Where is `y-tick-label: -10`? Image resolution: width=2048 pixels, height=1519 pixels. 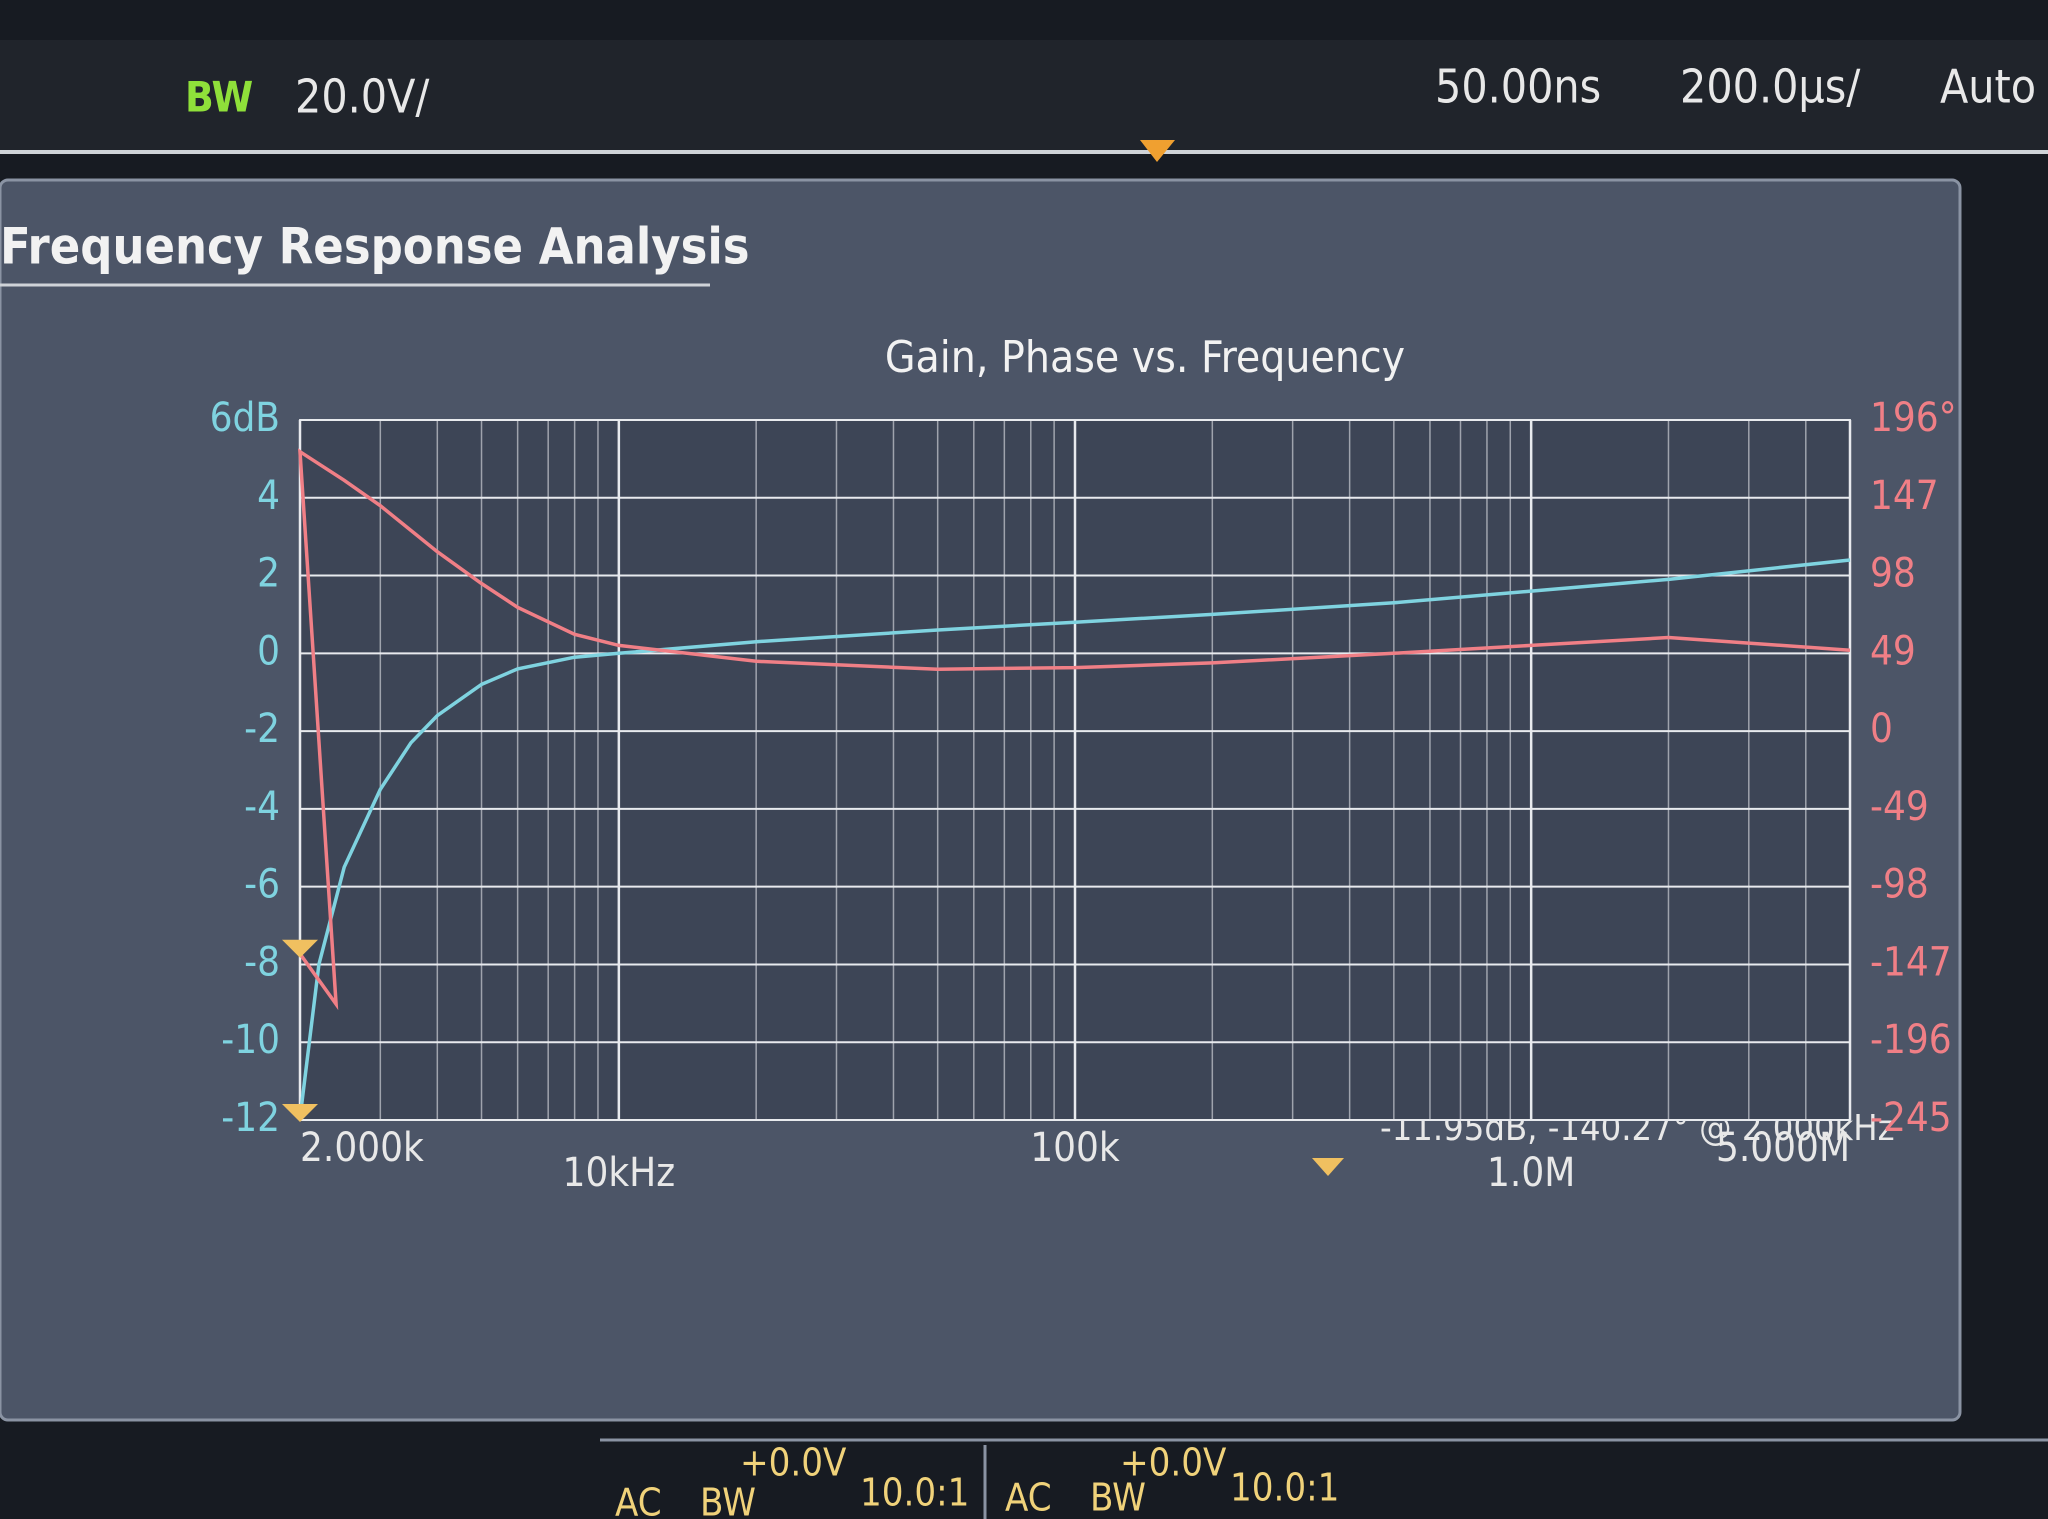
y-tick-label: -10 is located at coordinates (250, 1040).